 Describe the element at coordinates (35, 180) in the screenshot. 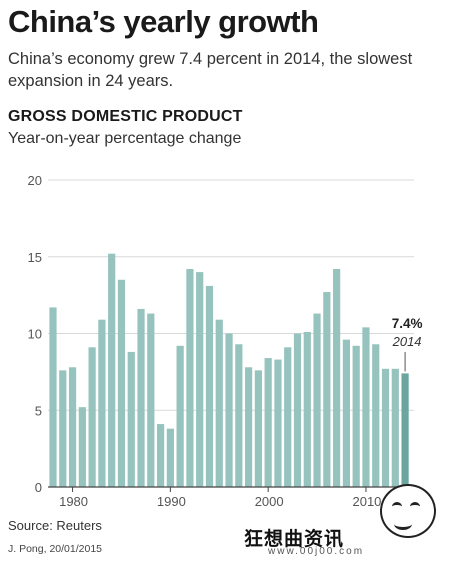

I see `y-tick-label: 20` at that location.